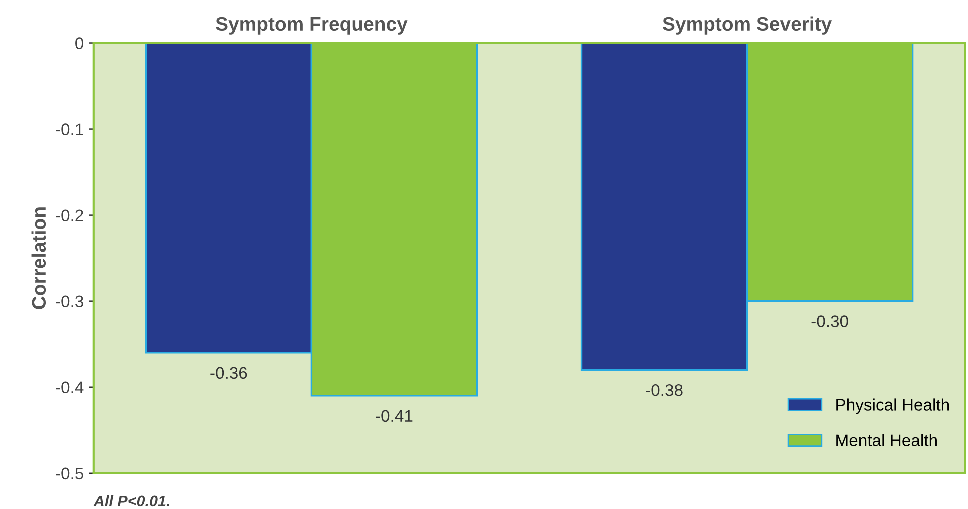 Image resolution: width=968 pixels, height=509 pixels. What do you see at coordinates (39, 259) in the screenshot?
I see `y-axis-title: Correlation` at bounding box center [39, 259].